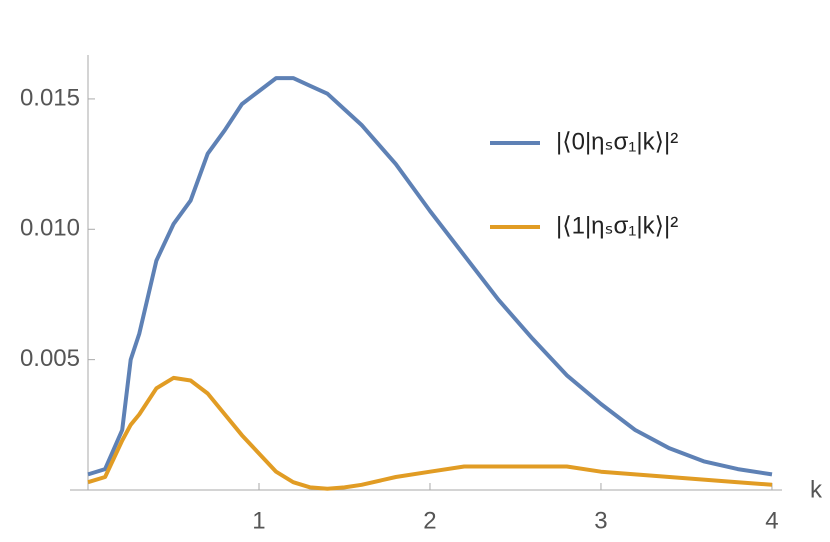 This screenshot has width=830, height=542. I want to click on x-tick-label: 3, so click(600, 520).